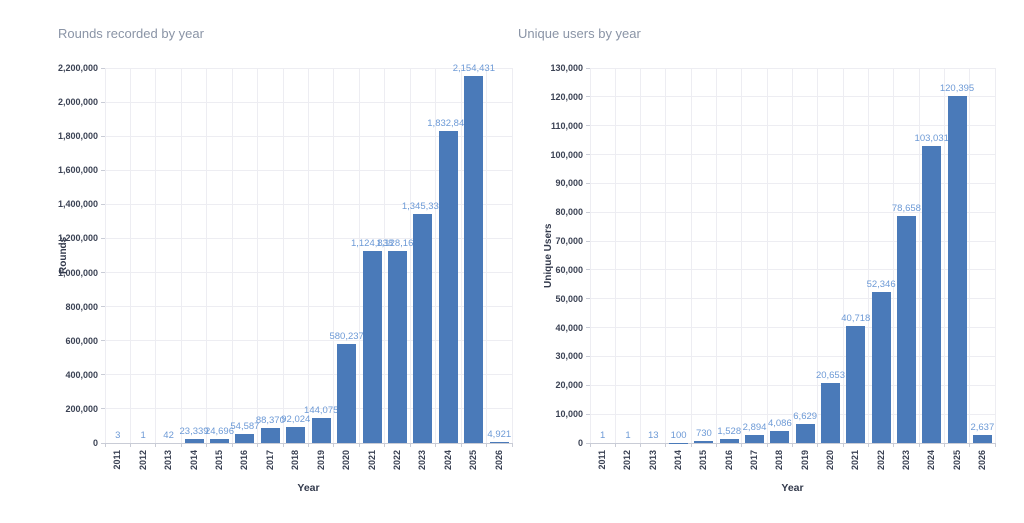 The image size is (1024, 523). What do you see at coordinates (499, 435) in the screenshot?
I see `bar-value-label-2026: 4,921` at bounding box center [499, 435].